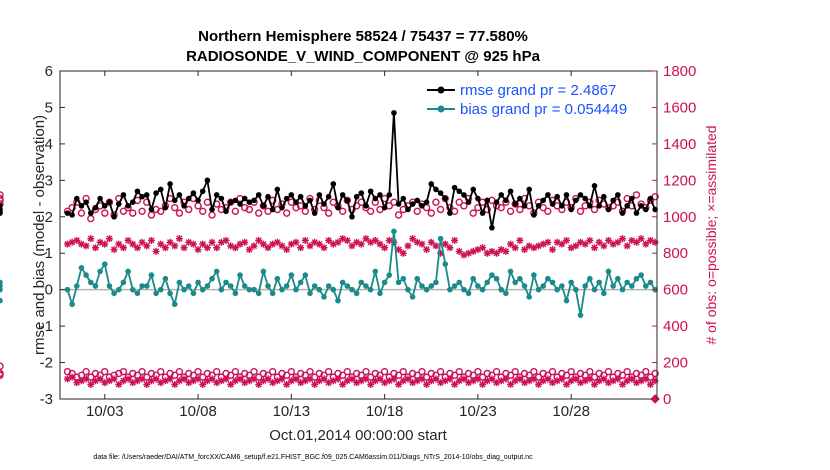 This screenshot has height=470, width=830. What do you see at coordinates (46, 363) in the screenshot?
I see `y-tick-label: -2` at bounding box center [46, 363].